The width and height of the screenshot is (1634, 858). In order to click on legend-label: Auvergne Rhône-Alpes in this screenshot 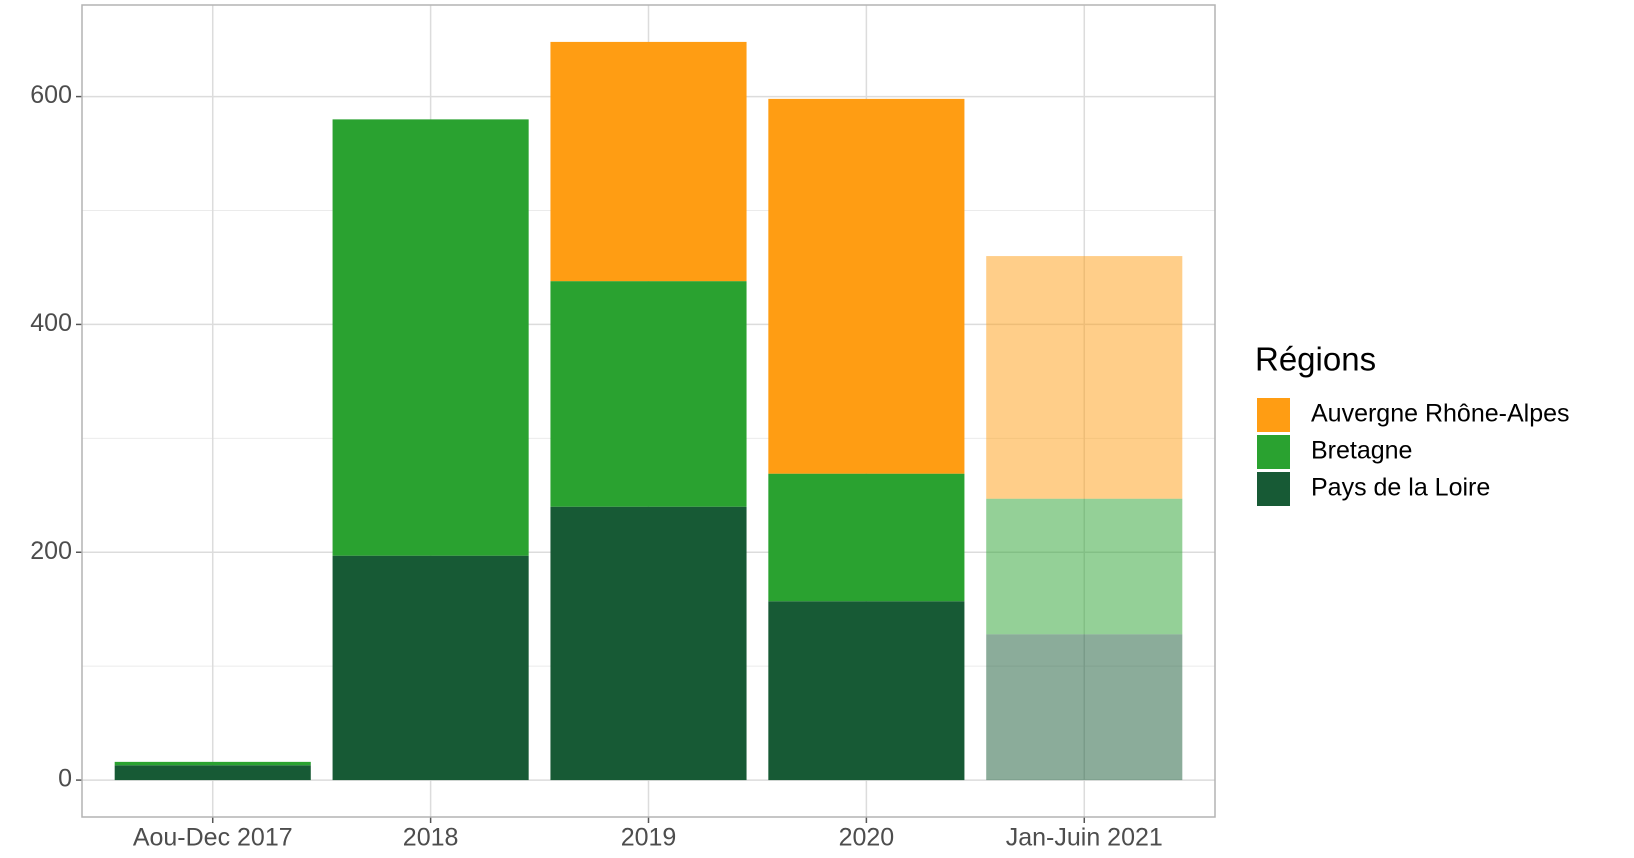, I will do `click(1440, 414)`.